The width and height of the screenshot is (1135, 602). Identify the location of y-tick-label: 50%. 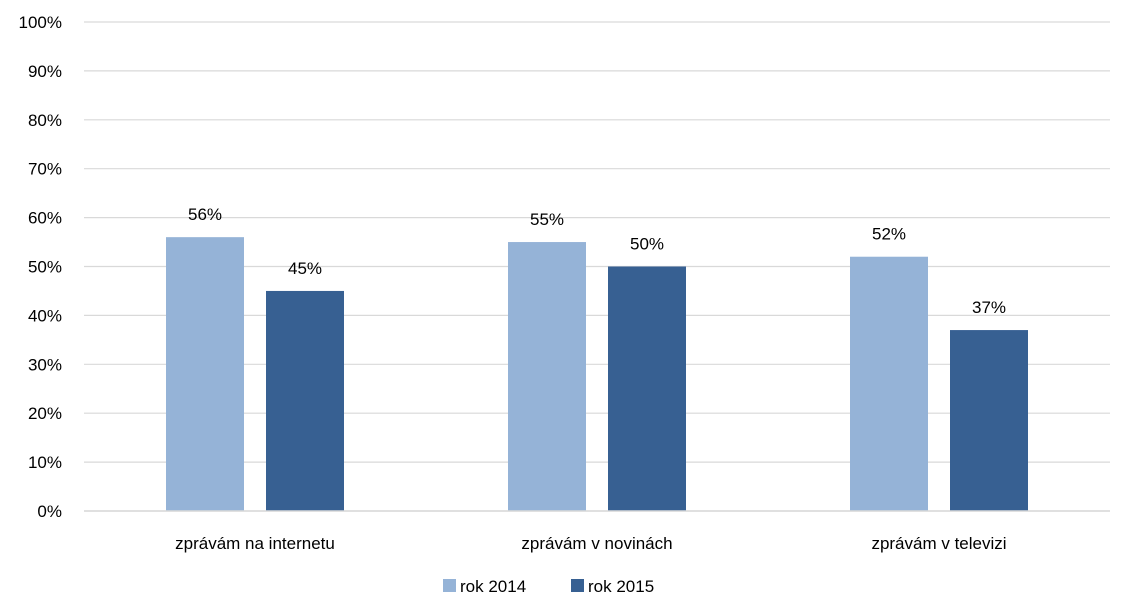
(45, 267).